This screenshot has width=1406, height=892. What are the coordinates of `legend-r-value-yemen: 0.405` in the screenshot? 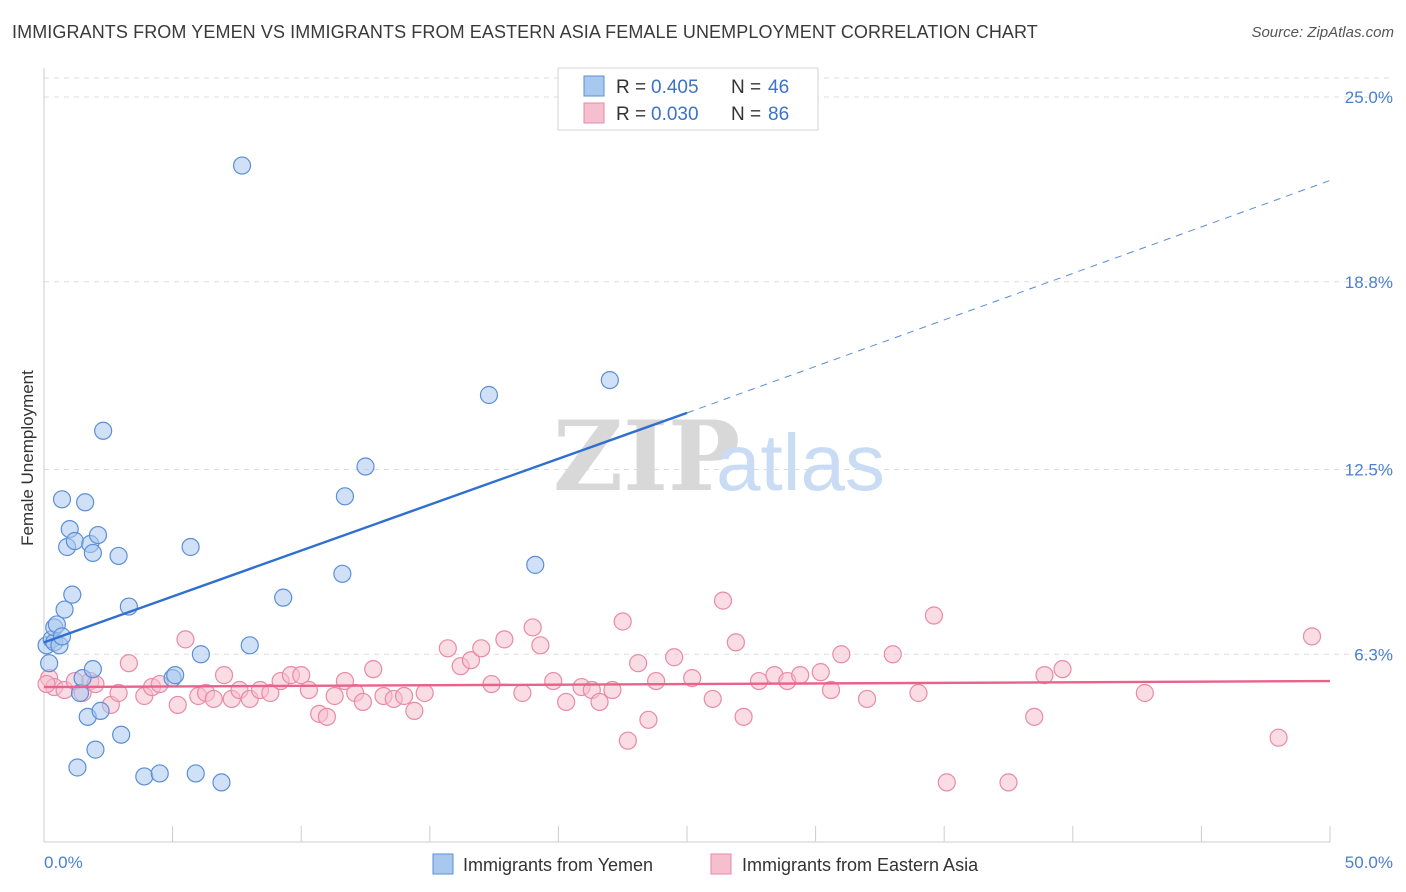 It's located at (675, 87).